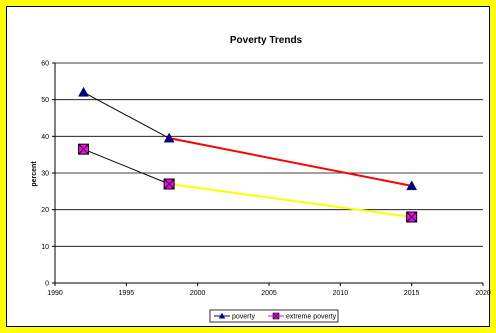 The height and width of the screenshot is (333, 496). I want to click on y-tick-label-60: 60, so click(45, 64).